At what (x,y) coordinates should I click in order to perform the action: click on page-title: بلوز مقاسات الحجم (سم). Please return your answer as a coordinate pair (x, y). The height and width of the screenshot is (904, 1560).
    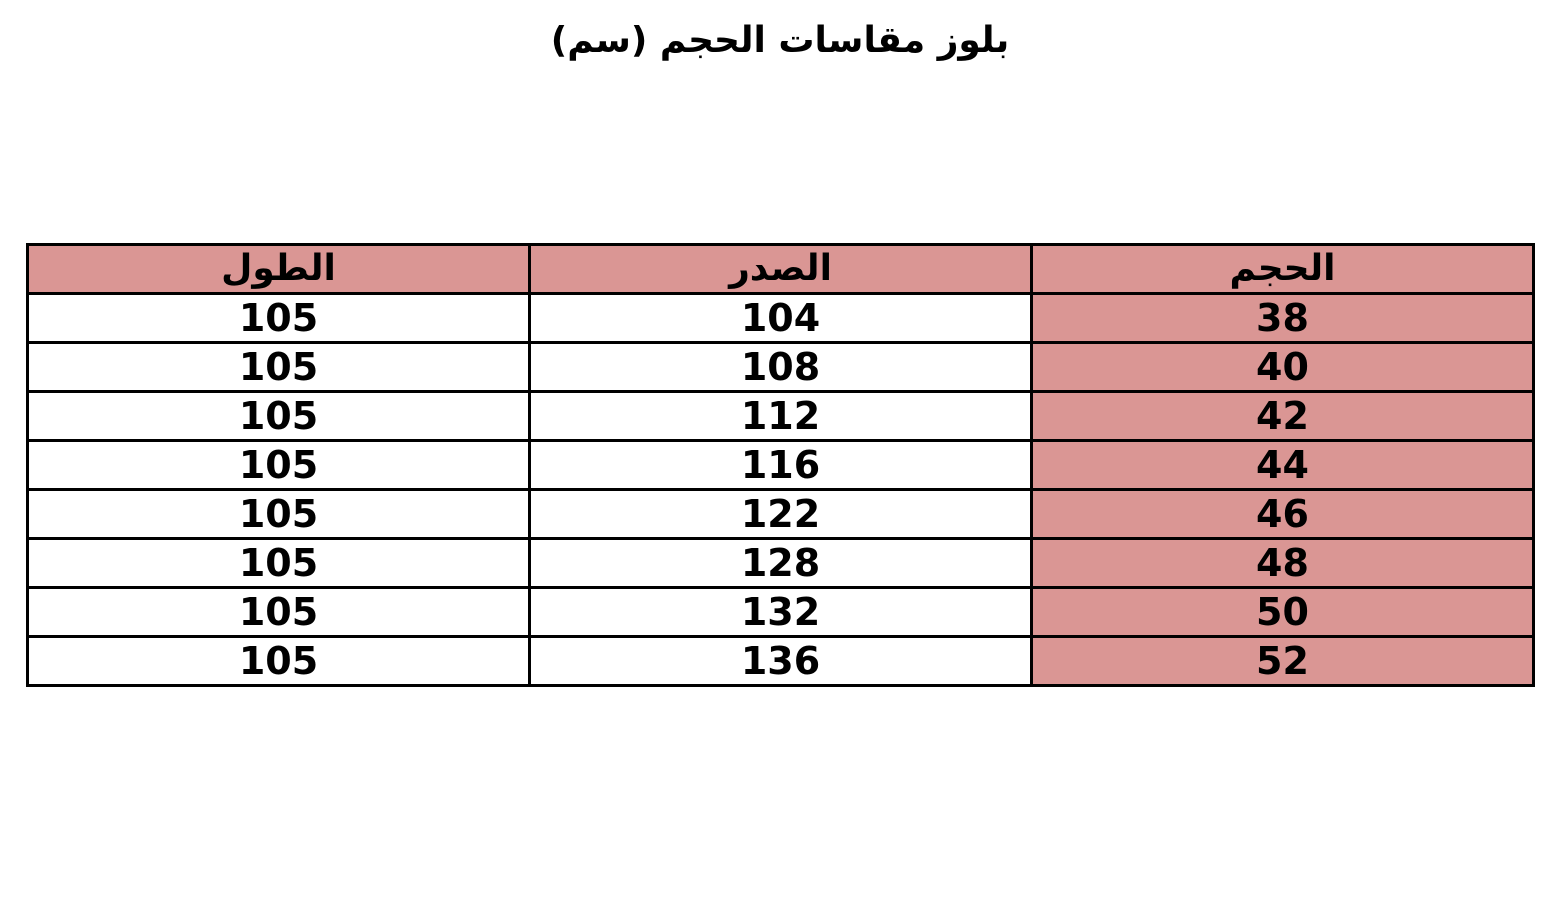
    Looking at the image, I should click on (780, 40).